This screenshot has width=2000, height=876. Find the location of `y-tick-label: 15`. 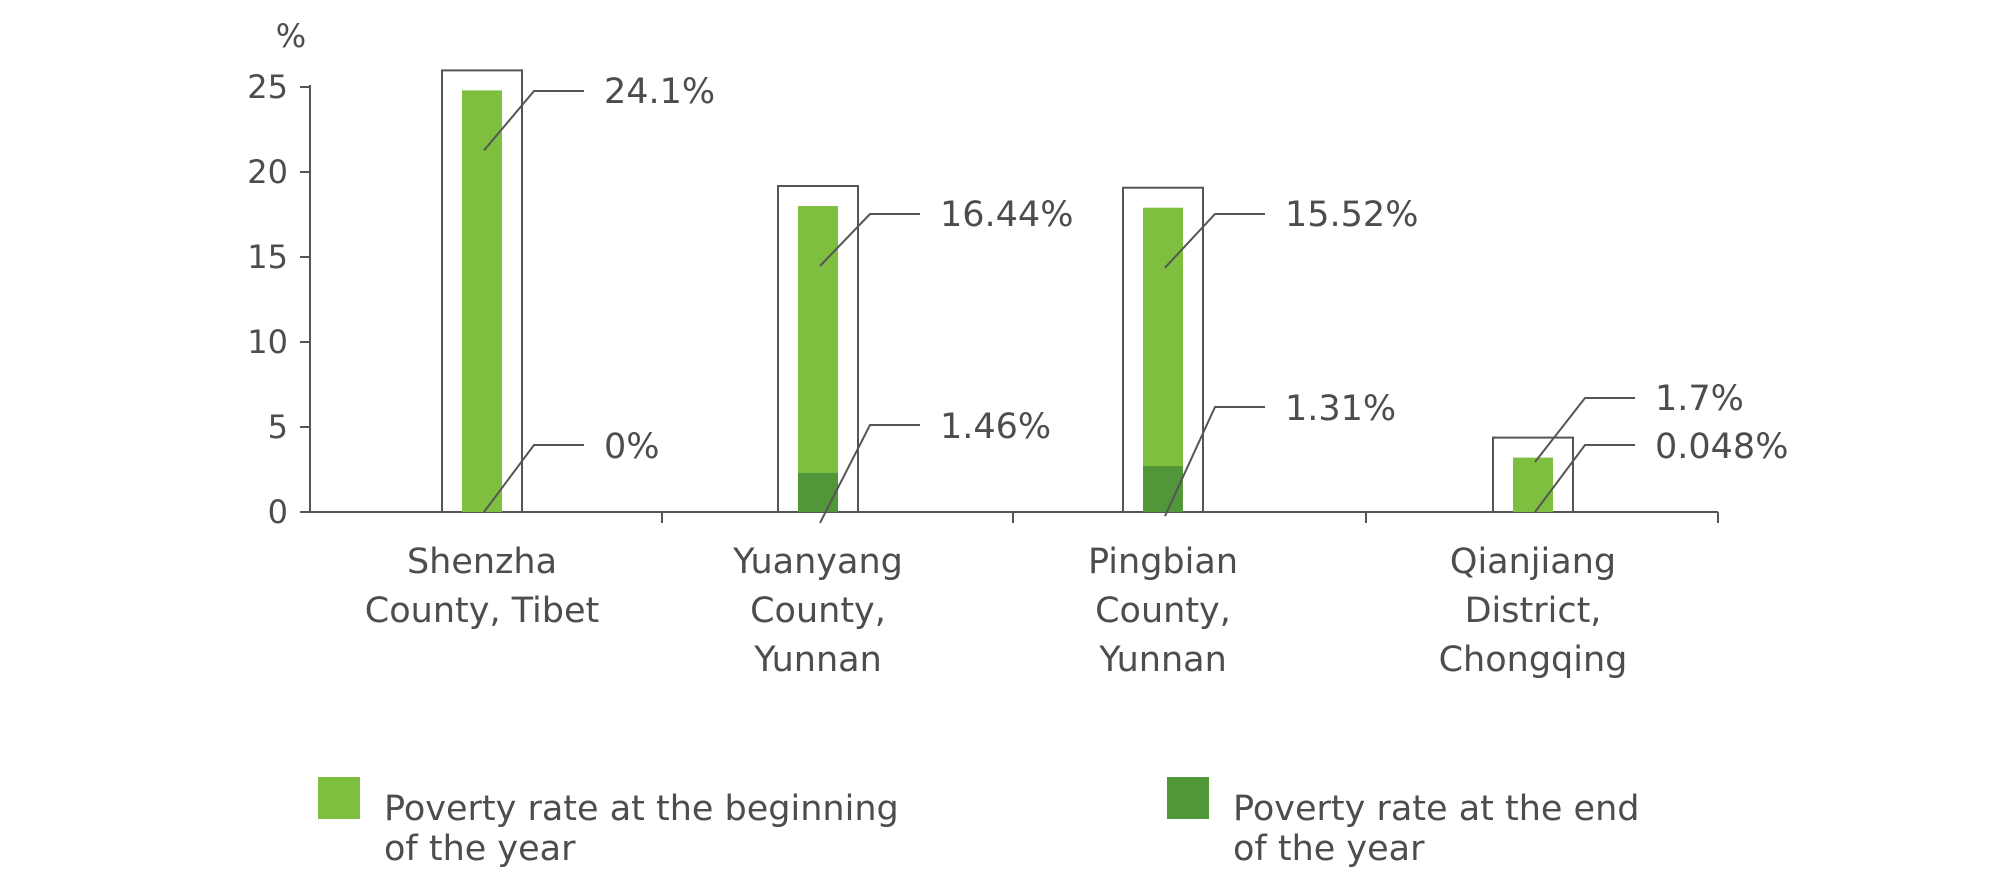

y-tick-label: 15 is located at coordinates (267, 257).